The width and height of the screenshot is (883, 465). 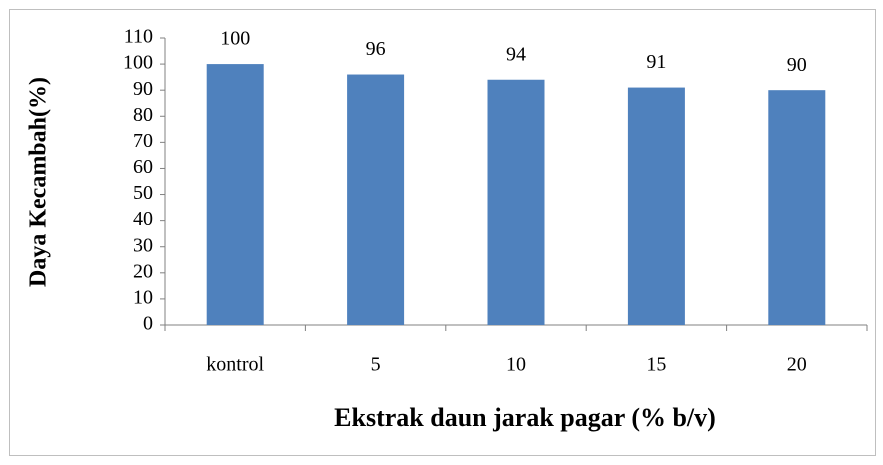 What do you see at coordinates (143, 245) in the screenshot?
I see `y-tick-label: 30` at bounding box center [143, 245].